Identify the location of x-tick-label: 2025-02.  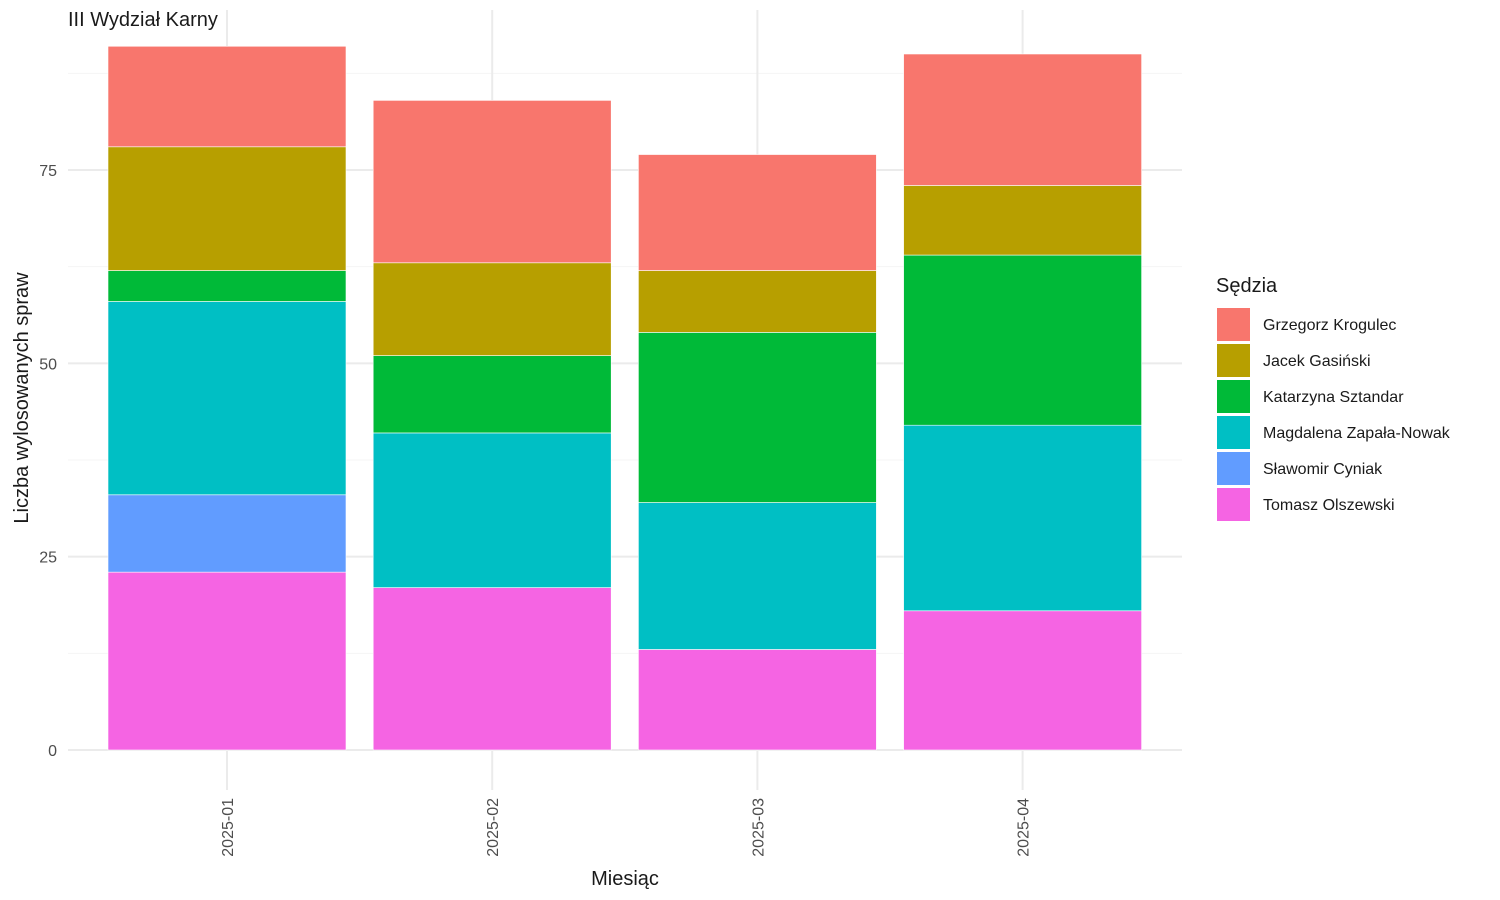
(493, 827).